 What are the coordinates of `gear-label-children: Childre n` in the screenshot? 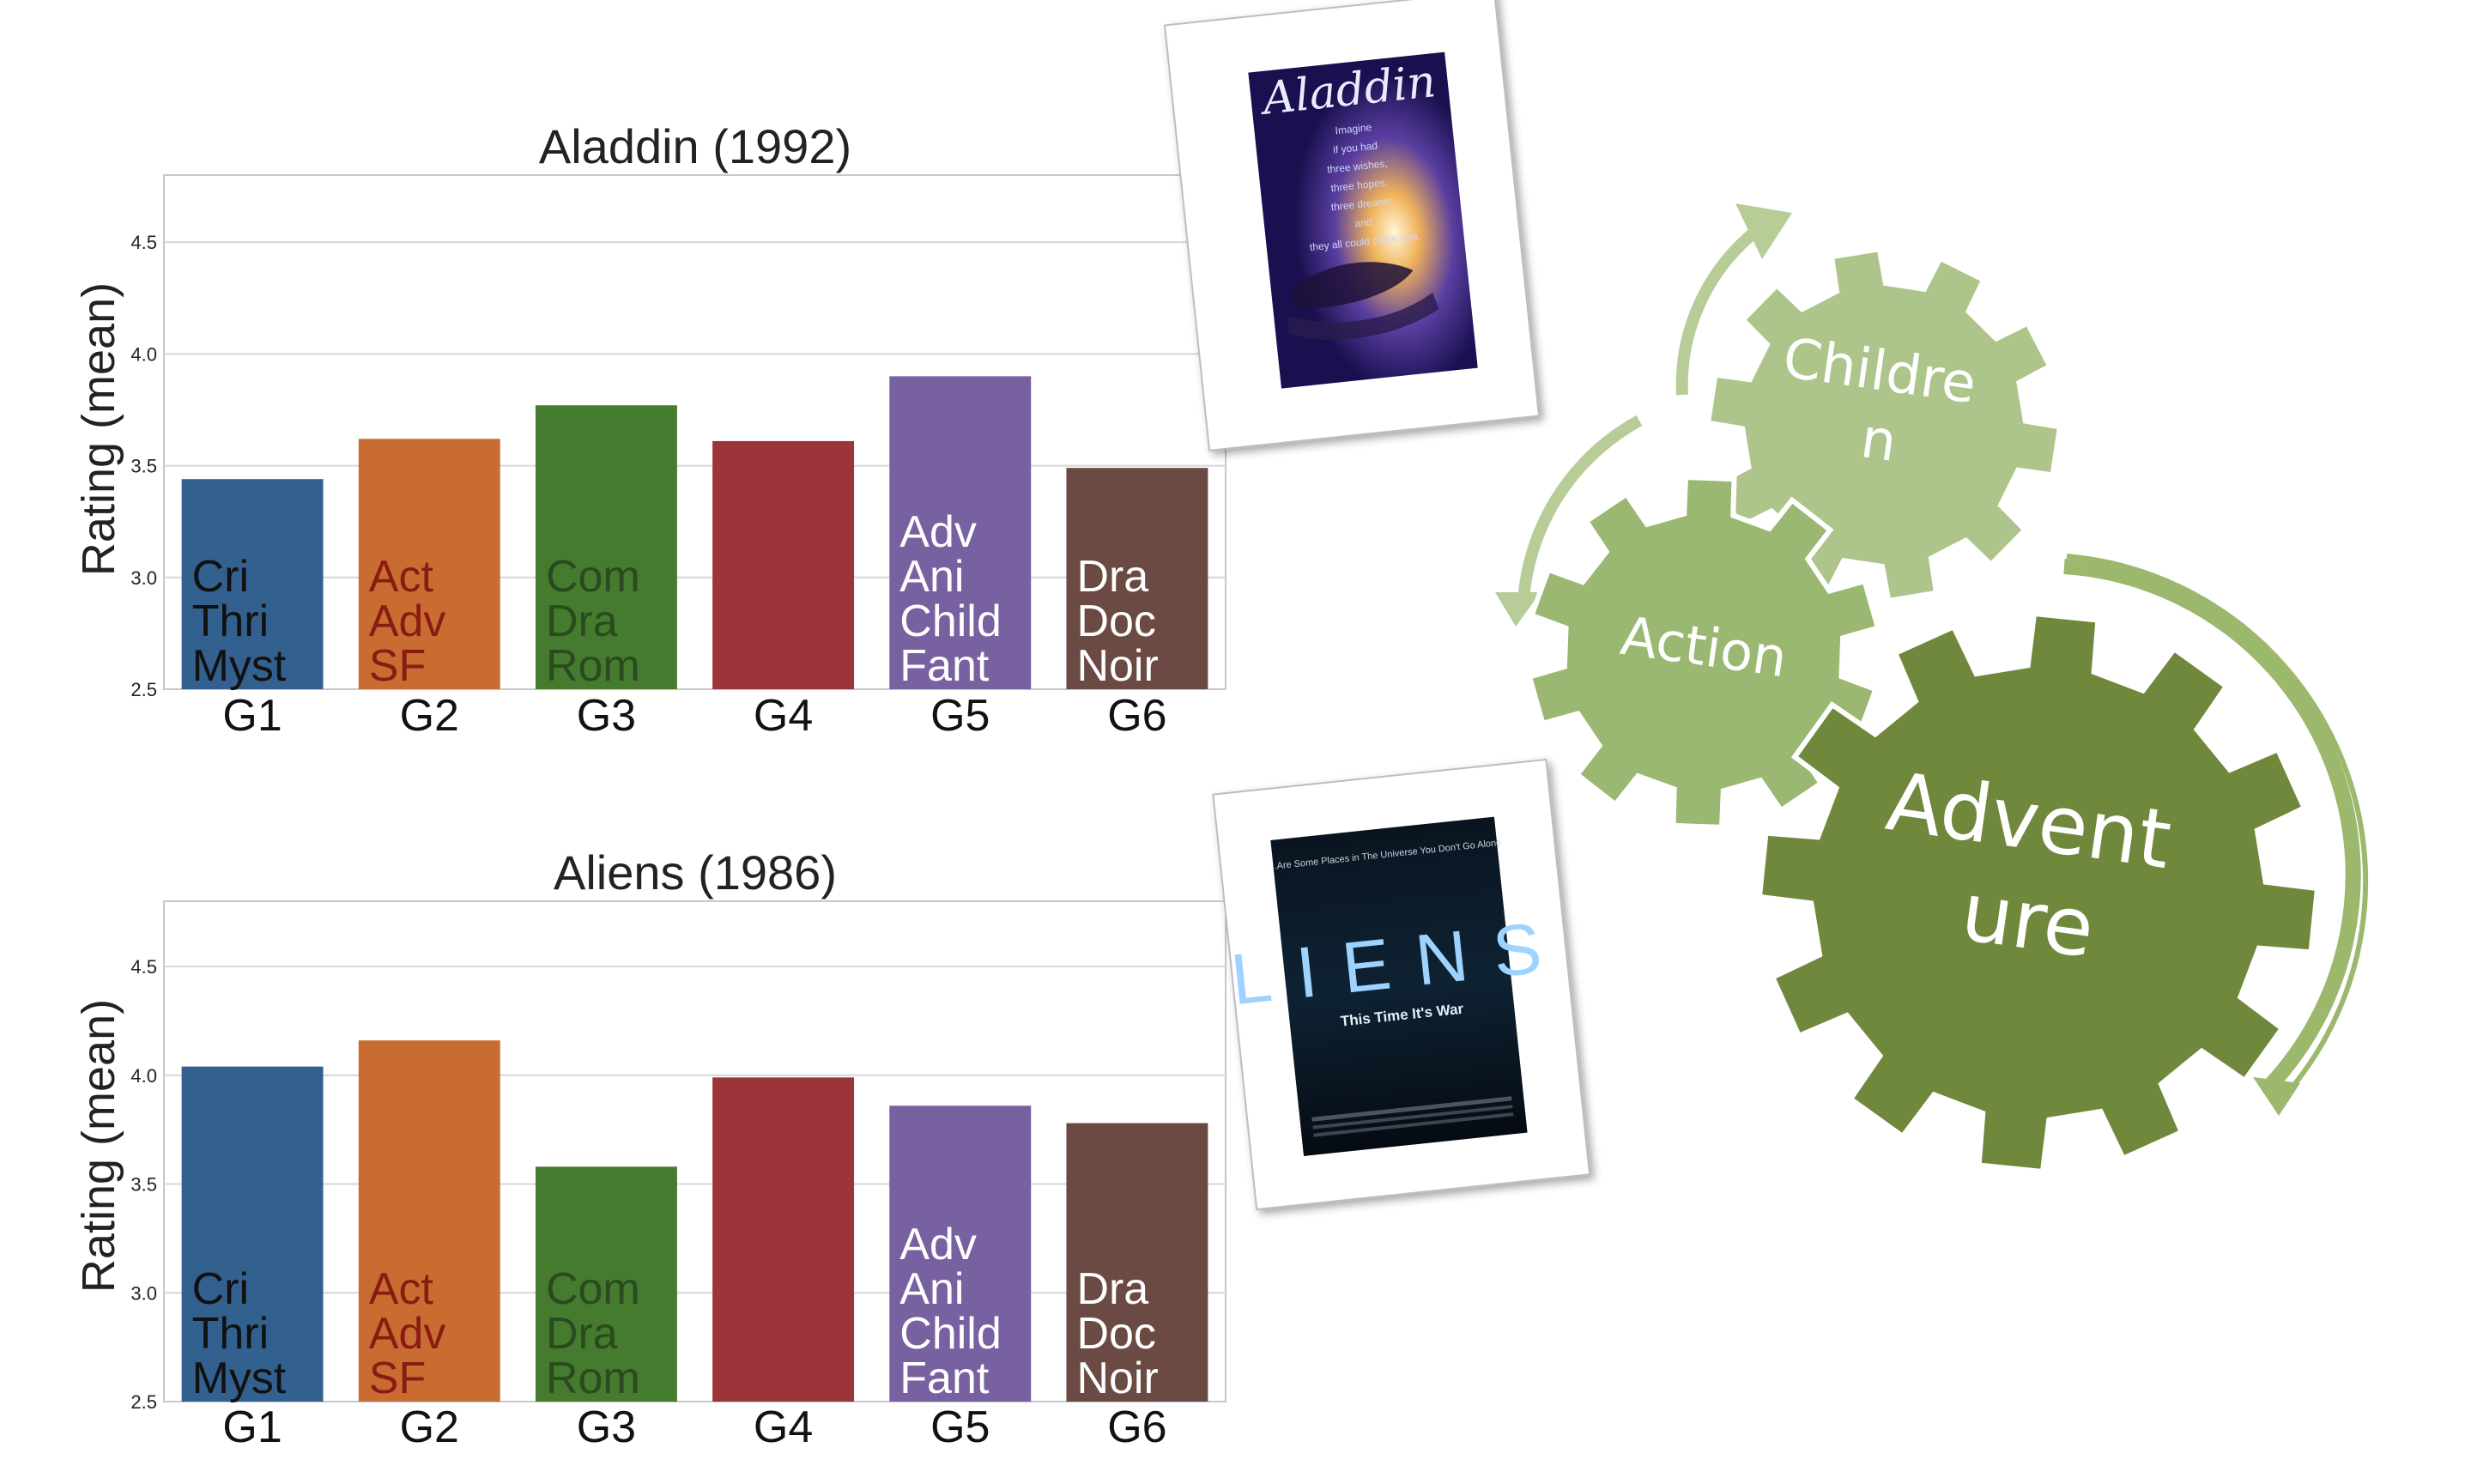 It's located at (1883, 407).